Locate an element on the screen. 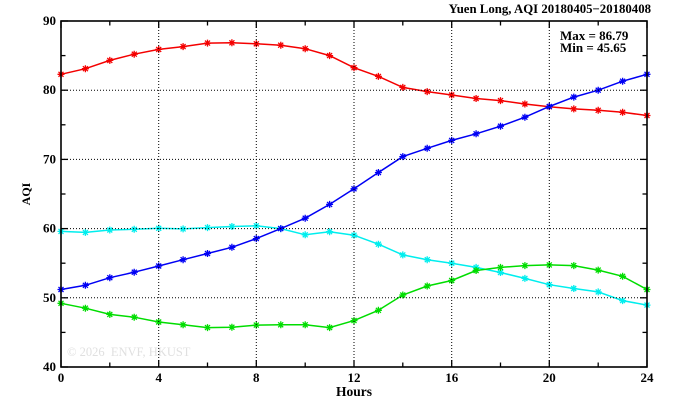 This screenshot has width=674, height=414. svg-text: 4 is located at coordinates (158, 377).